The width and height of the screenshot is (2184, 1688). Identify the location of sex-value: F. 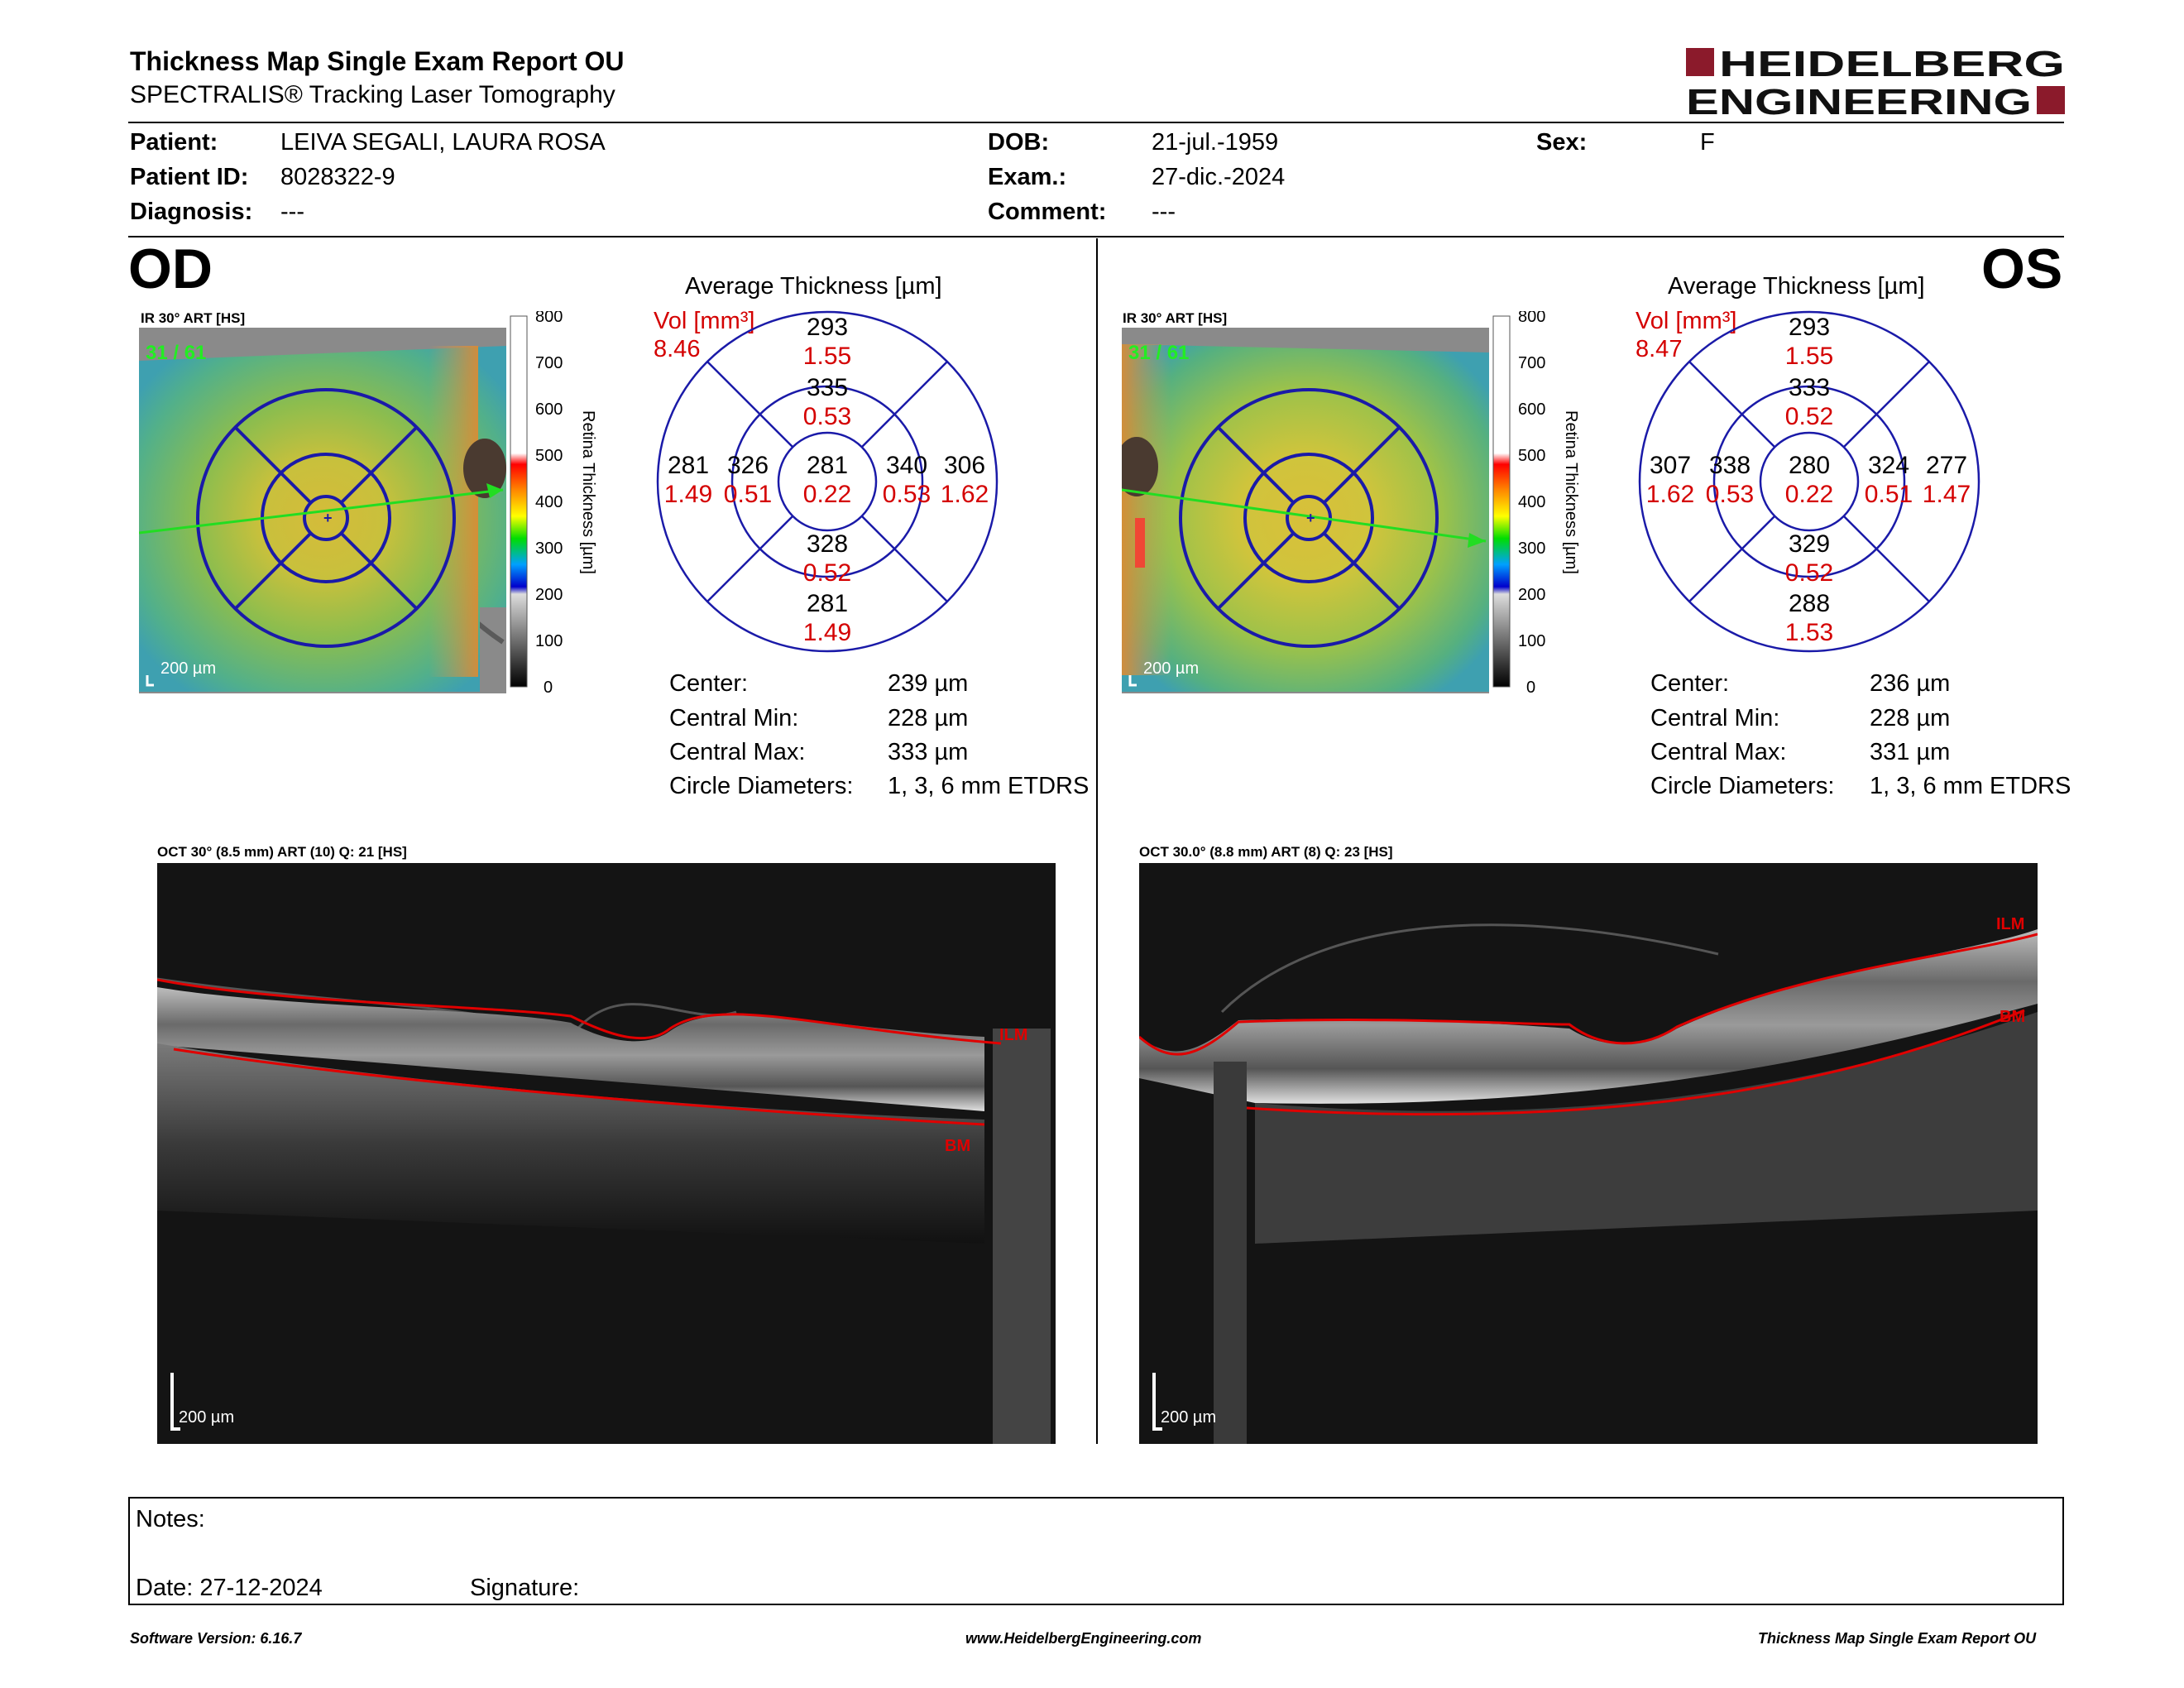
(1707, 142).